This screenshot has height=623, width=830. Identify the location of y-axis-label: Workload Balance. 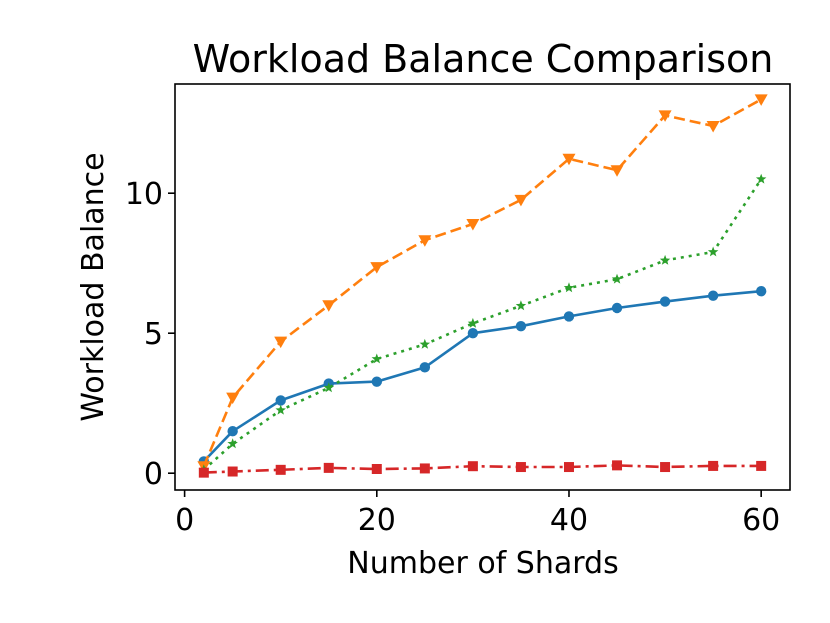
(93, 286).